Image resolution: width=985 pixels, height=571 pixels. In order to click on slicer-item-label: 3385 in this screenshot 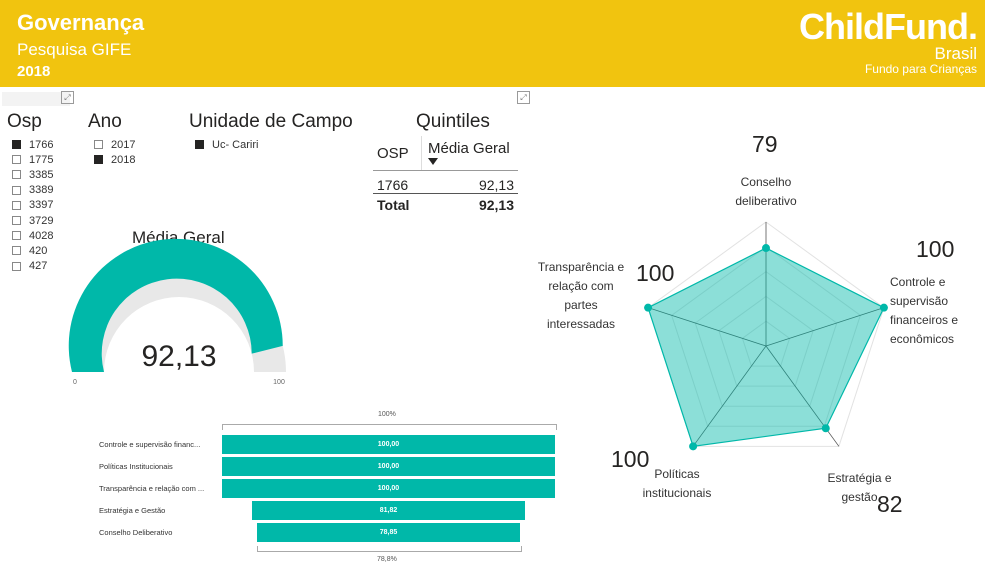, I will do `click(41, 174)`.